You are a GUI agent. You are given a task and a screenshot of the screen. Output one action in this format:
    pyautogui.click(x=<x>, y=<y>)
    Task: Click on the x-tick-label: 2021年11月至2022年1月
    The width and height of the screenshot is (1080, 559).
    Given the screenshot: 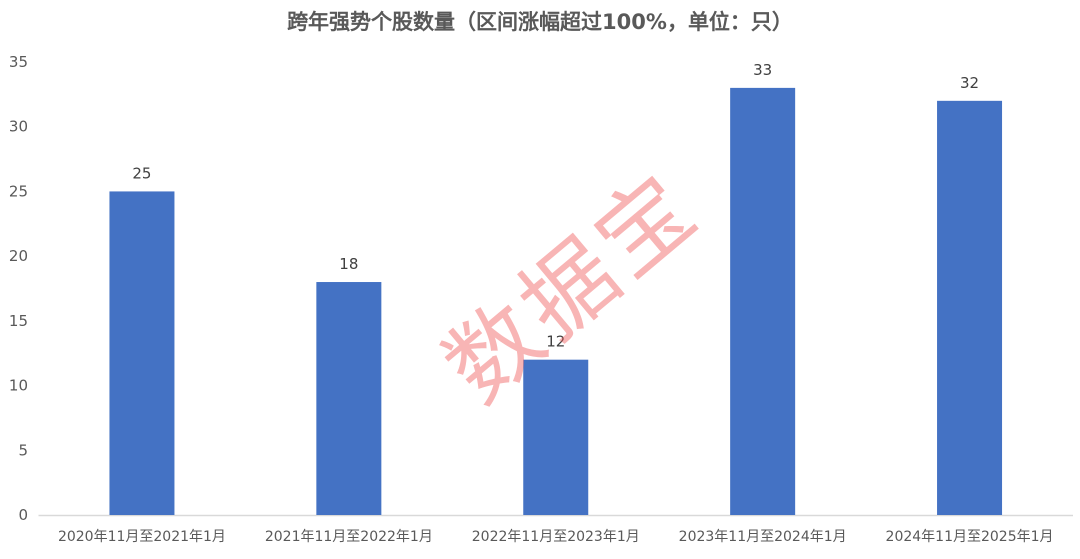 What is the action you would take?
    pyautogui.click(x=349, y=537)
    